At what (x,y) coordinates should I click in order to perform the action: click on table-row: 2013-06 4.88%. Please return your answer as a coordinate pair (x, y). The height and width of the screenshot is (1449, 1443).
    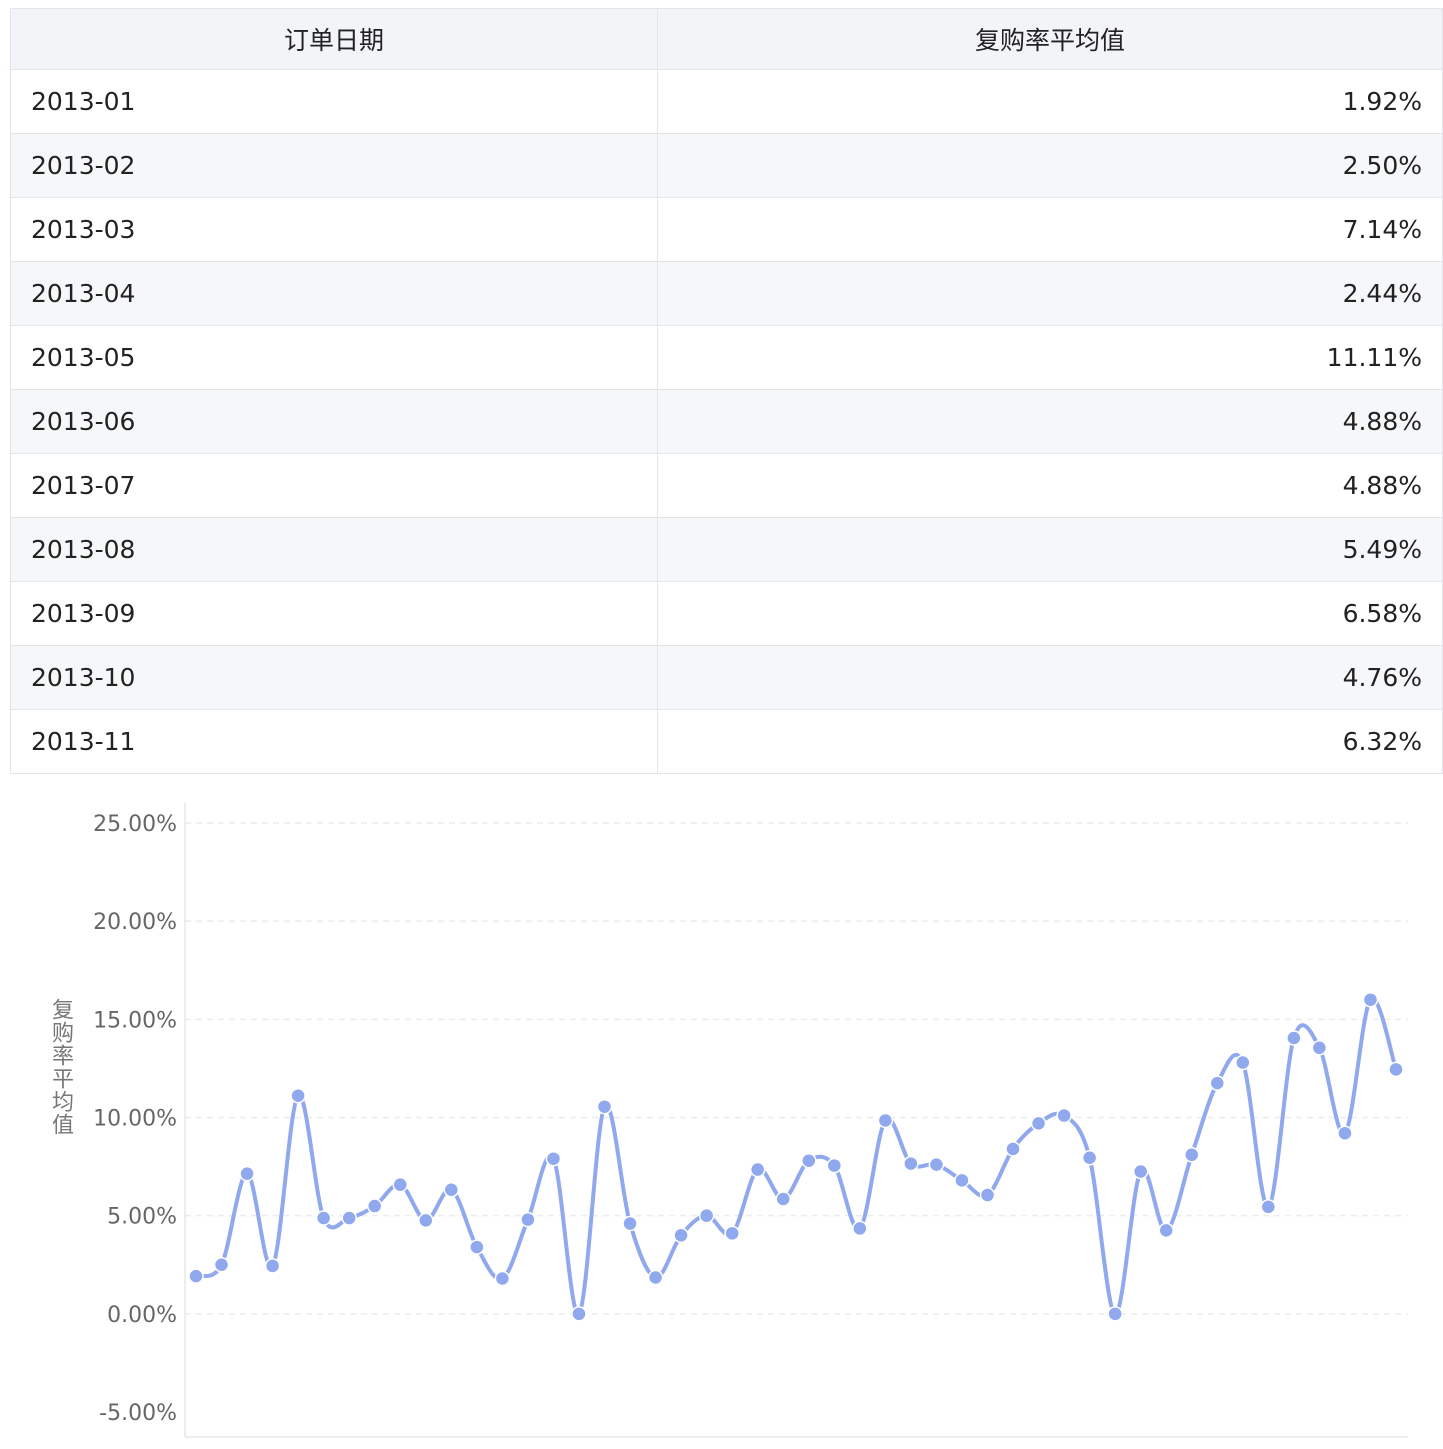
    Looking at the image, I should click on (726, 421).